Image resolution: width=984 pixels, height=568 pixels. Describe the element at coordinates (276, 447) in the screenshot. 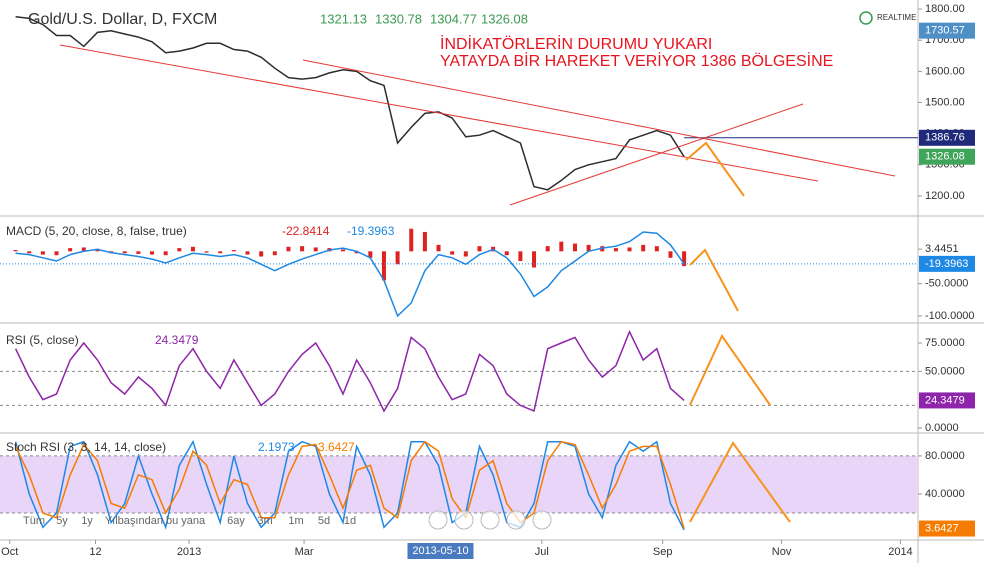

I see `readout: 2.1973` at that location.